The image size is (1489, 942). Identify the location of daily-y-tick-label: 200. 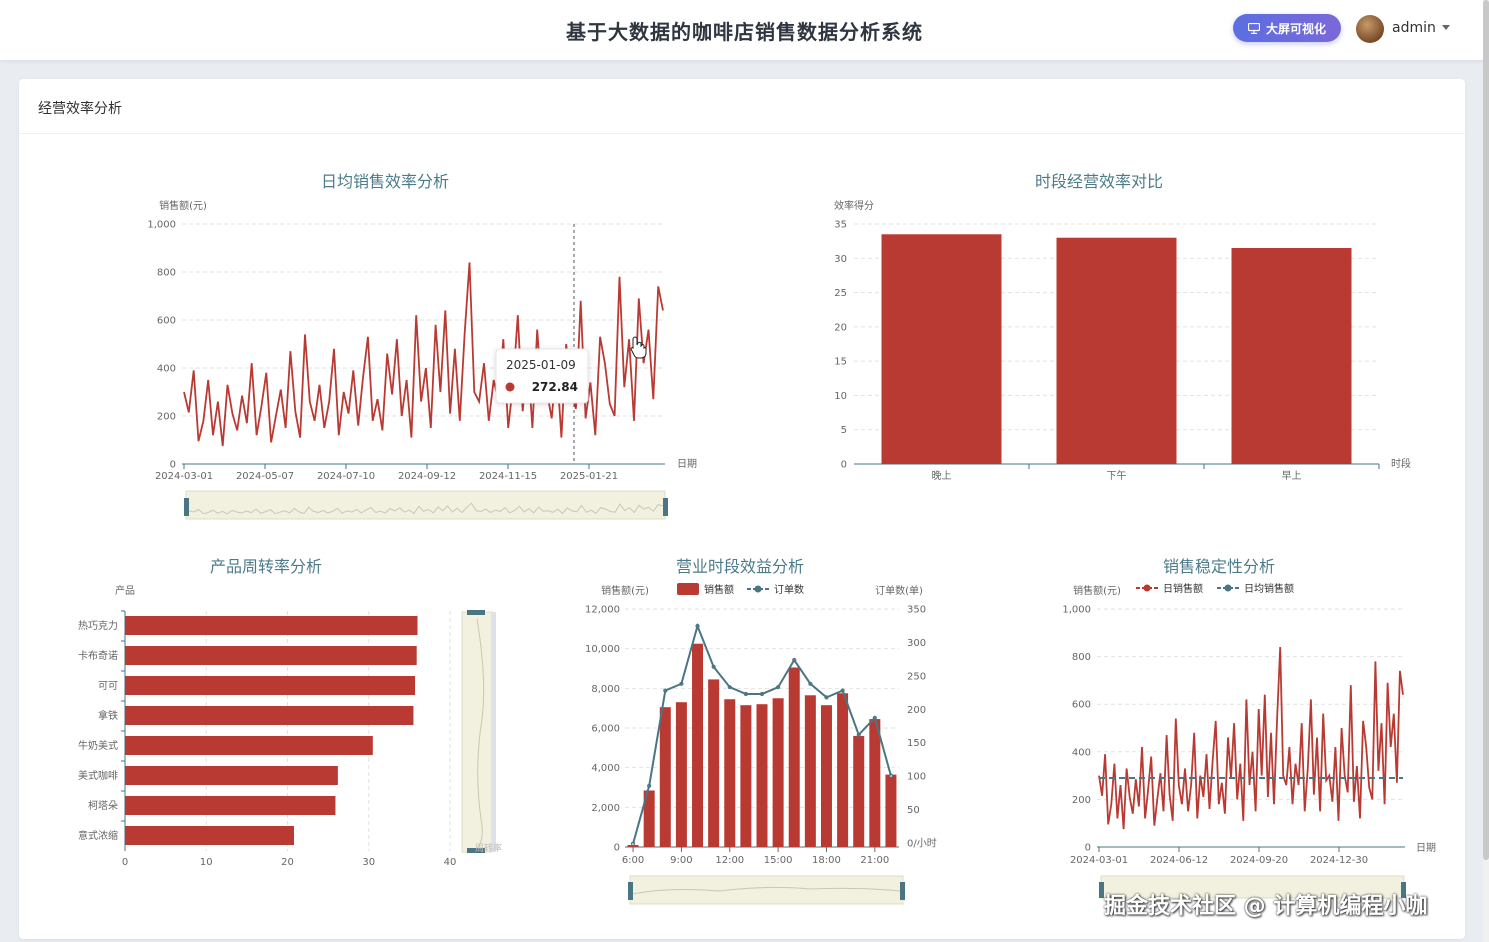
(166, 417).